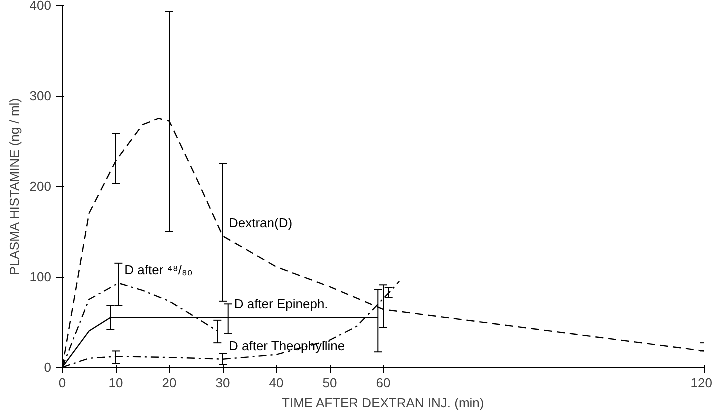  Describe the element at coordinates (116, 383) in the screenshot. I see `x-tick-label: 10` at that location.